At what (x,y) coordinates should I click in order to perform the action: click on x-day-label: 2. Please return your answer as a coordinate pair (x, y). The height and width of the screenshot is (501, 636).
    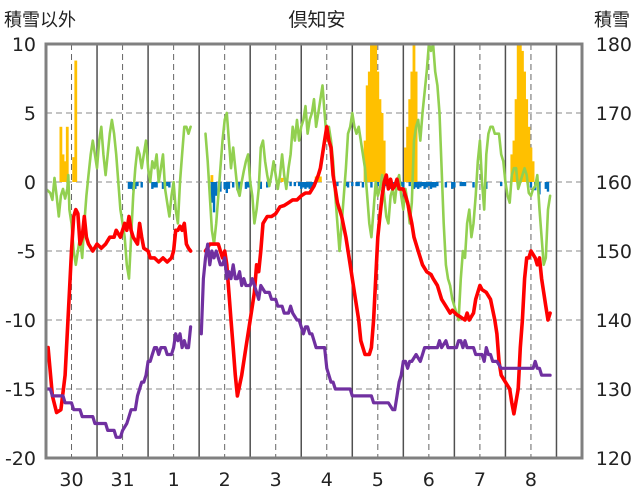
    Looking at the image, I should click on (225, 480).